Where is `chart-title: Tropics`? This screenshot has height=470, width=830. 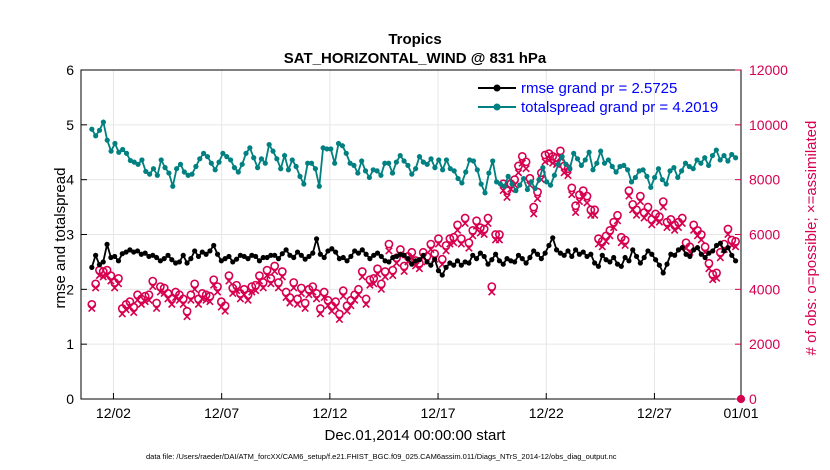 chart-title: Tropics is located at coordinates (414, 39).